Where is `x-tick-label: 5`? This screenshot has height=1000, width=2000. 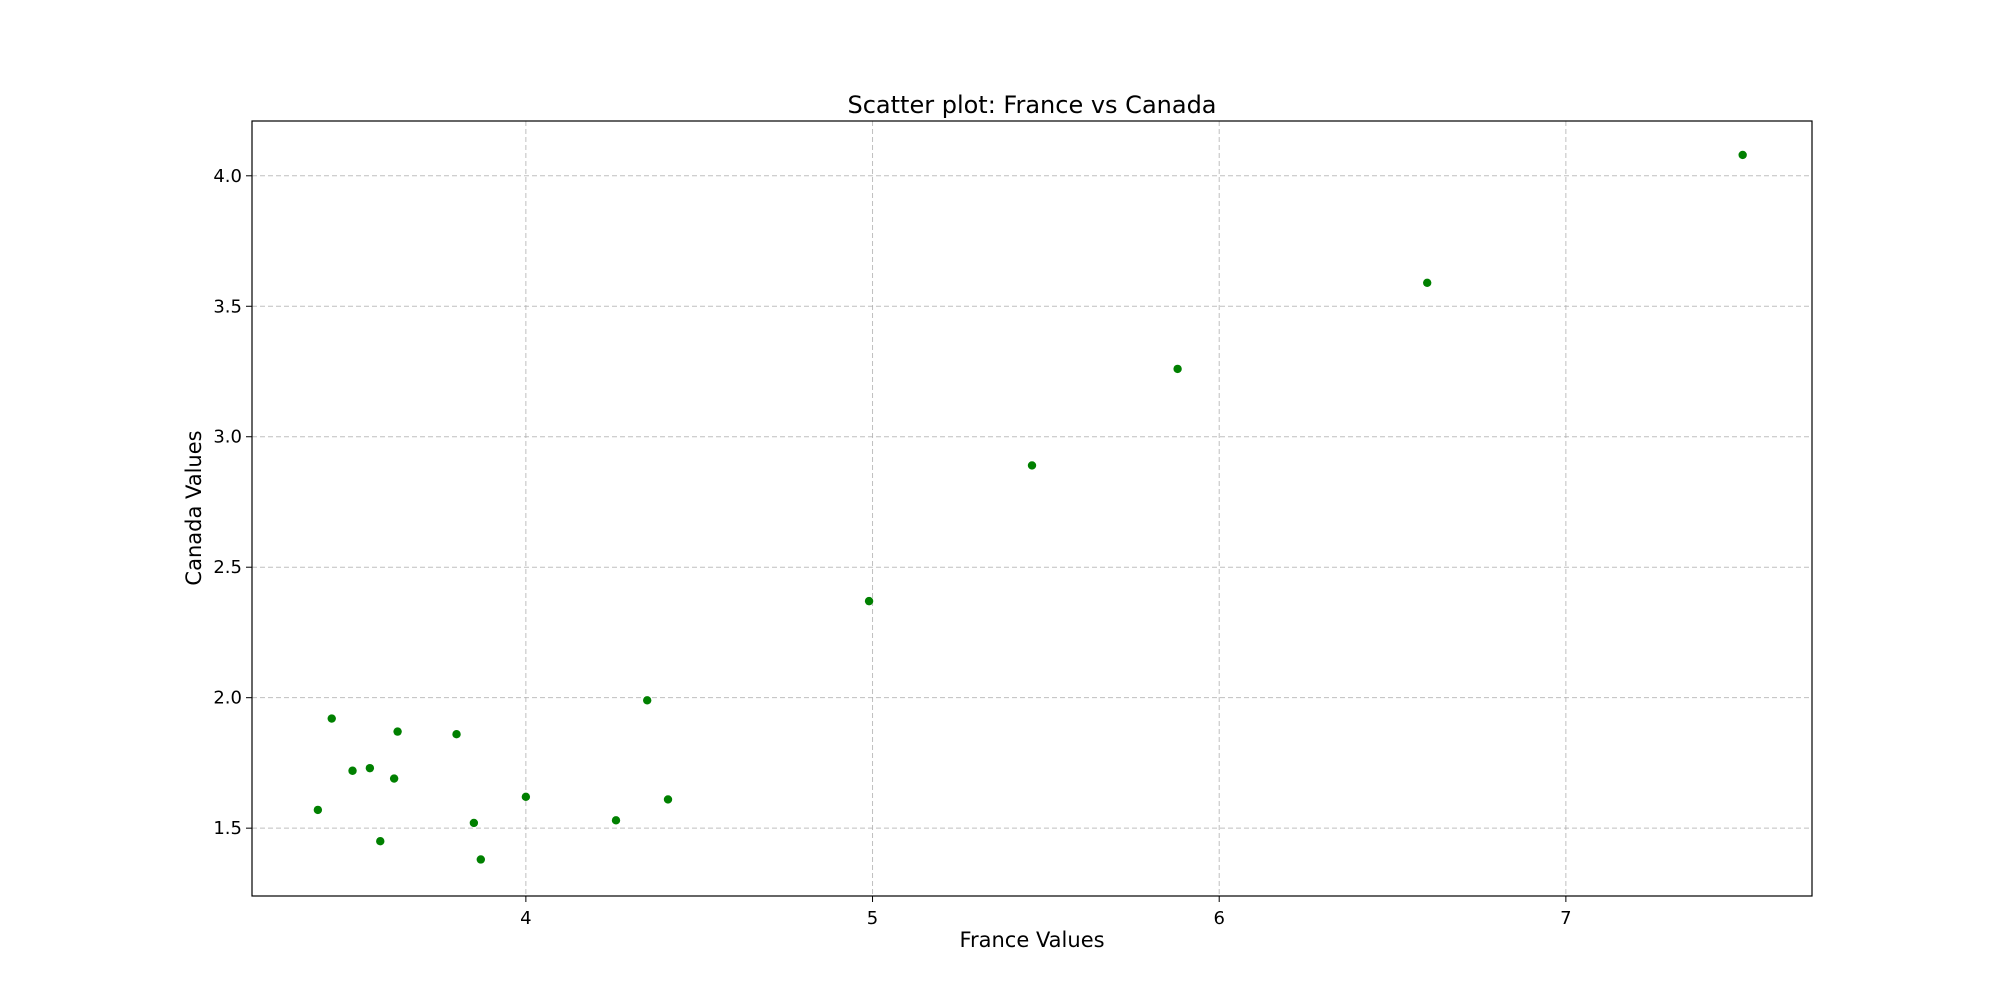
x-tick-label: 5 is located at coordinates (872, 918).